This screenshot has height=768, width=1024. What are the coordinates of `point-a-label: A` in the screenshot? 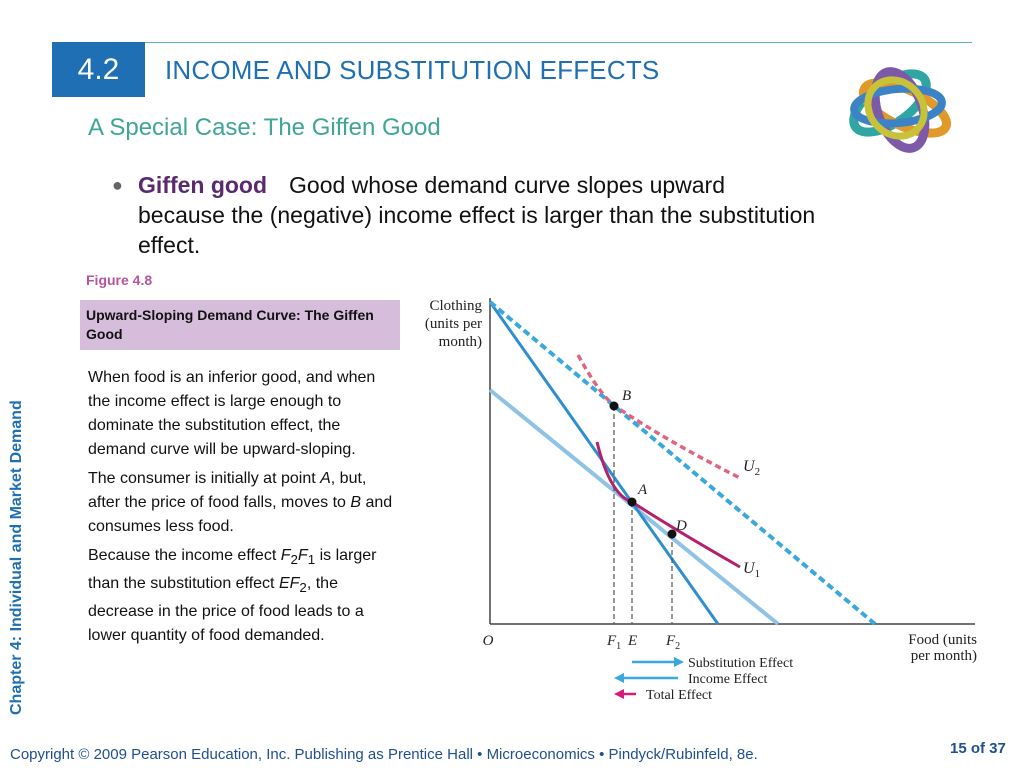 It's located at (642, 490).